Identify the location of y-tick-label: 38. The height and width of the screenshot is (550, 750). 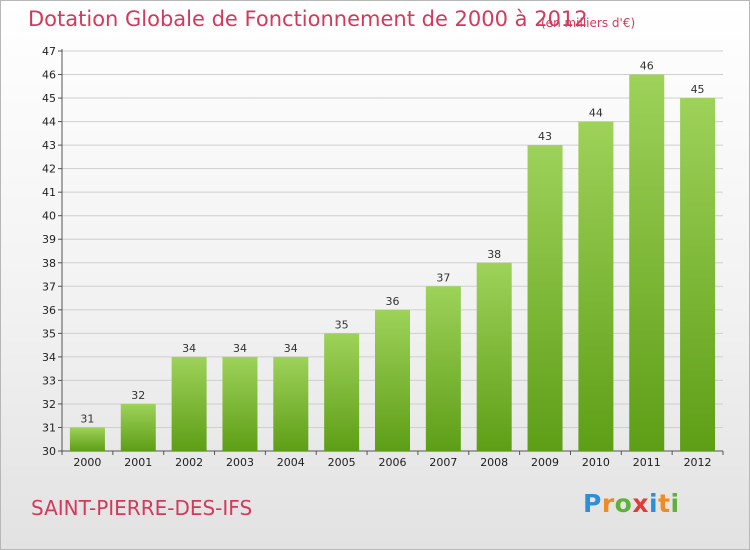
(49, 263).